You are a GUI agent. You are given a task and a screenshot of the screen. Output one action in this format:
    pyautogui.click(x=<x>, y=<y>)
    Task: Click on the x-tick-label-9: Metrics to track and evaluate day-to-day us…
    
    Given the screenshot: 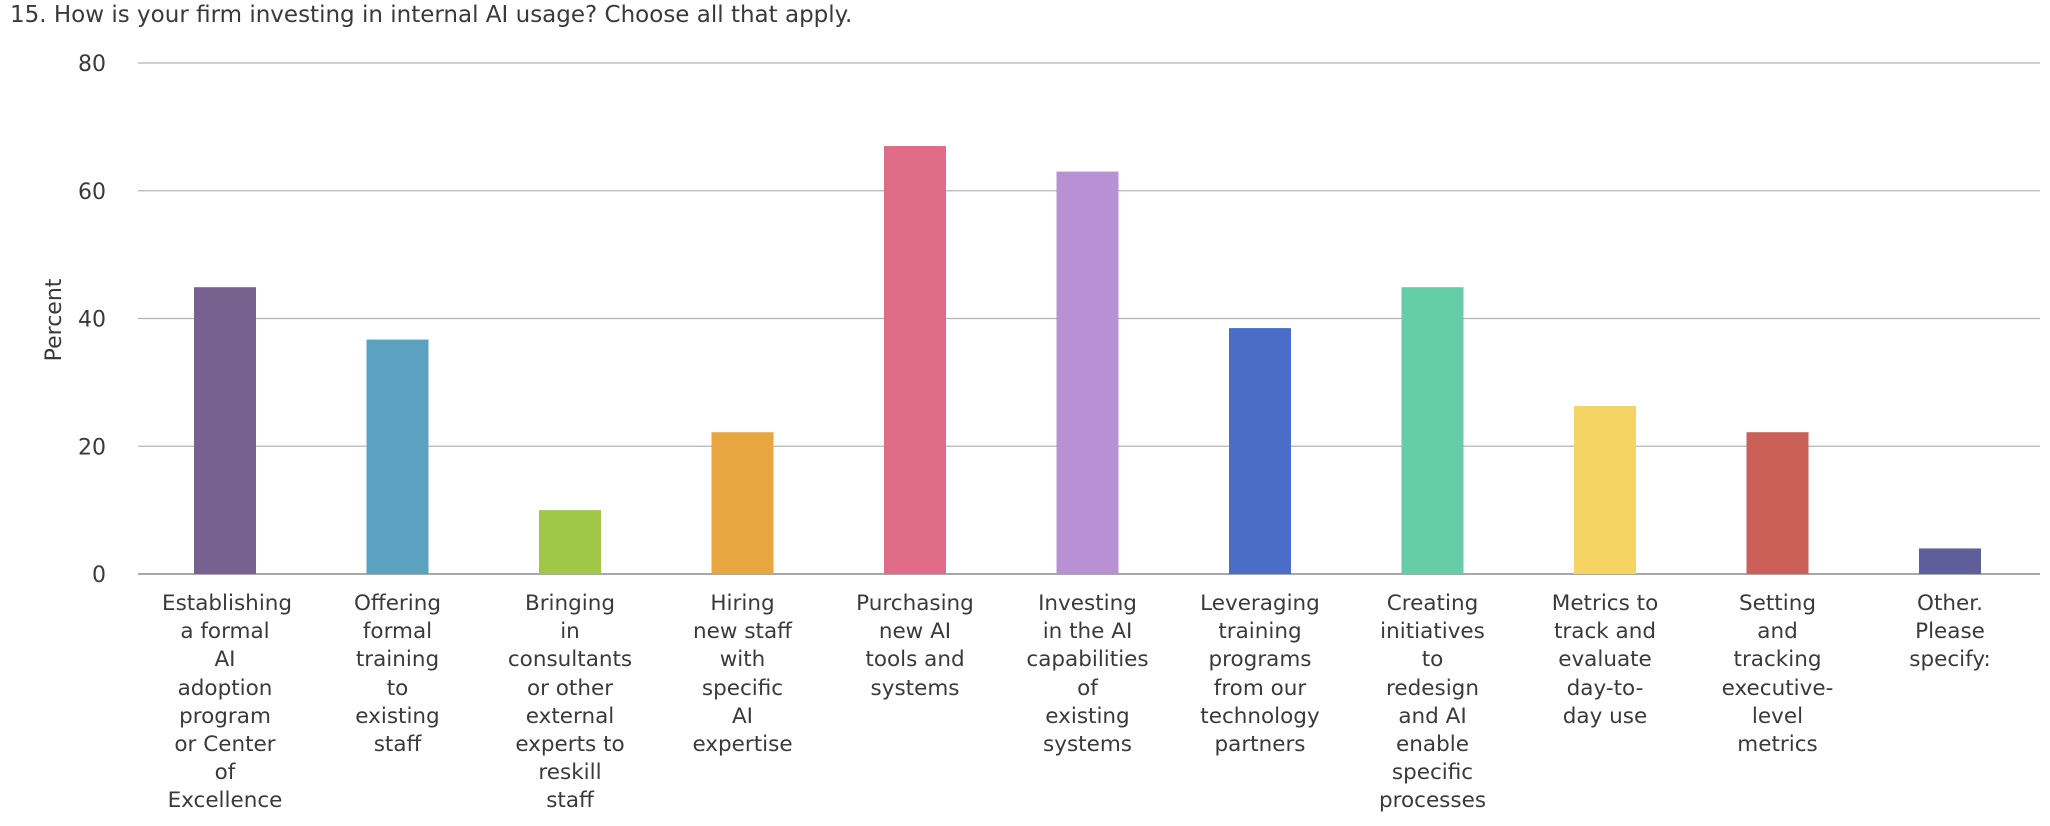 What is the action you would take?
    pyautogui.click(x=1605, y=660)
    